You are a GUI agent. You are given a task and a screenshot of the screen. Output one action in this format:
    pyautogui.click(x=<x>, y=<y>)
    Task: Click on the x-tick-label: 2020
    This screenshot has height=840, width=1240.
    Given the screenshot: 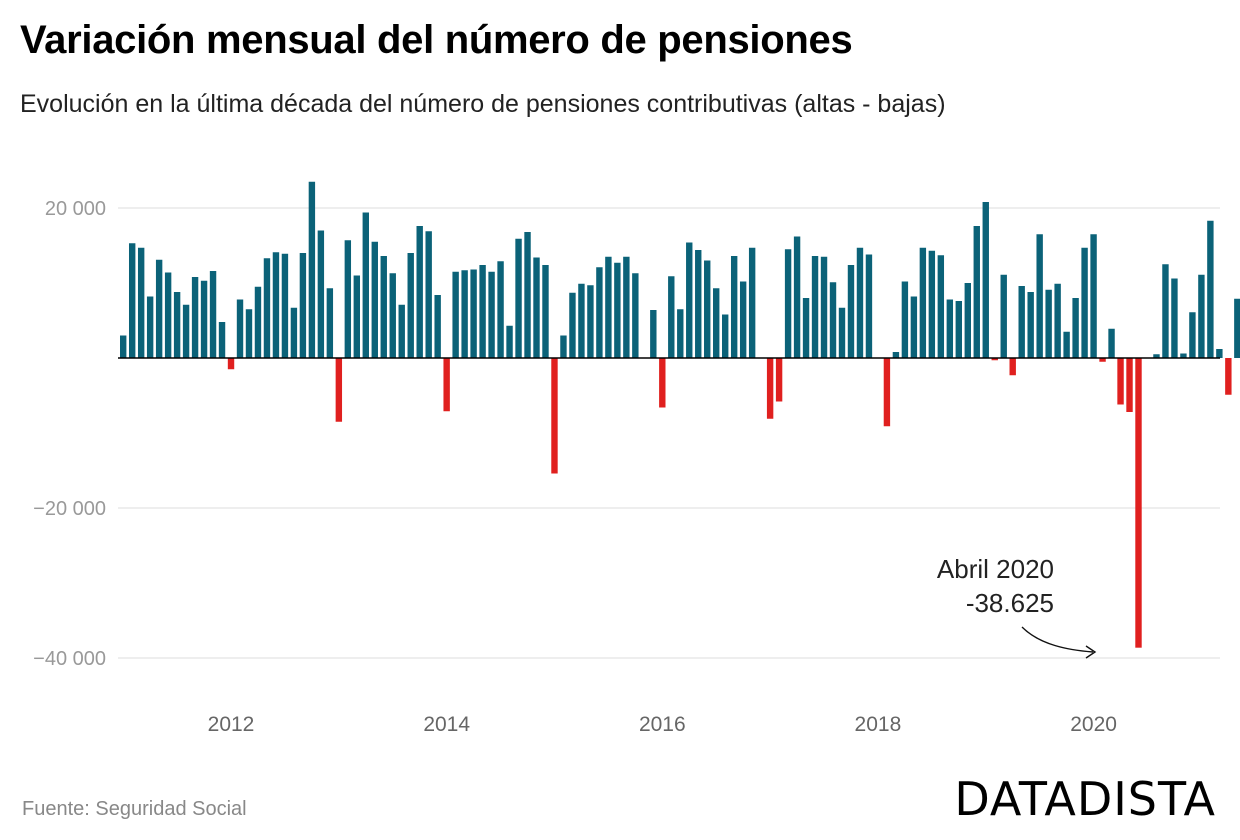 What is the action you would take?
    pyautogui.click(x=1093, y=724)
    